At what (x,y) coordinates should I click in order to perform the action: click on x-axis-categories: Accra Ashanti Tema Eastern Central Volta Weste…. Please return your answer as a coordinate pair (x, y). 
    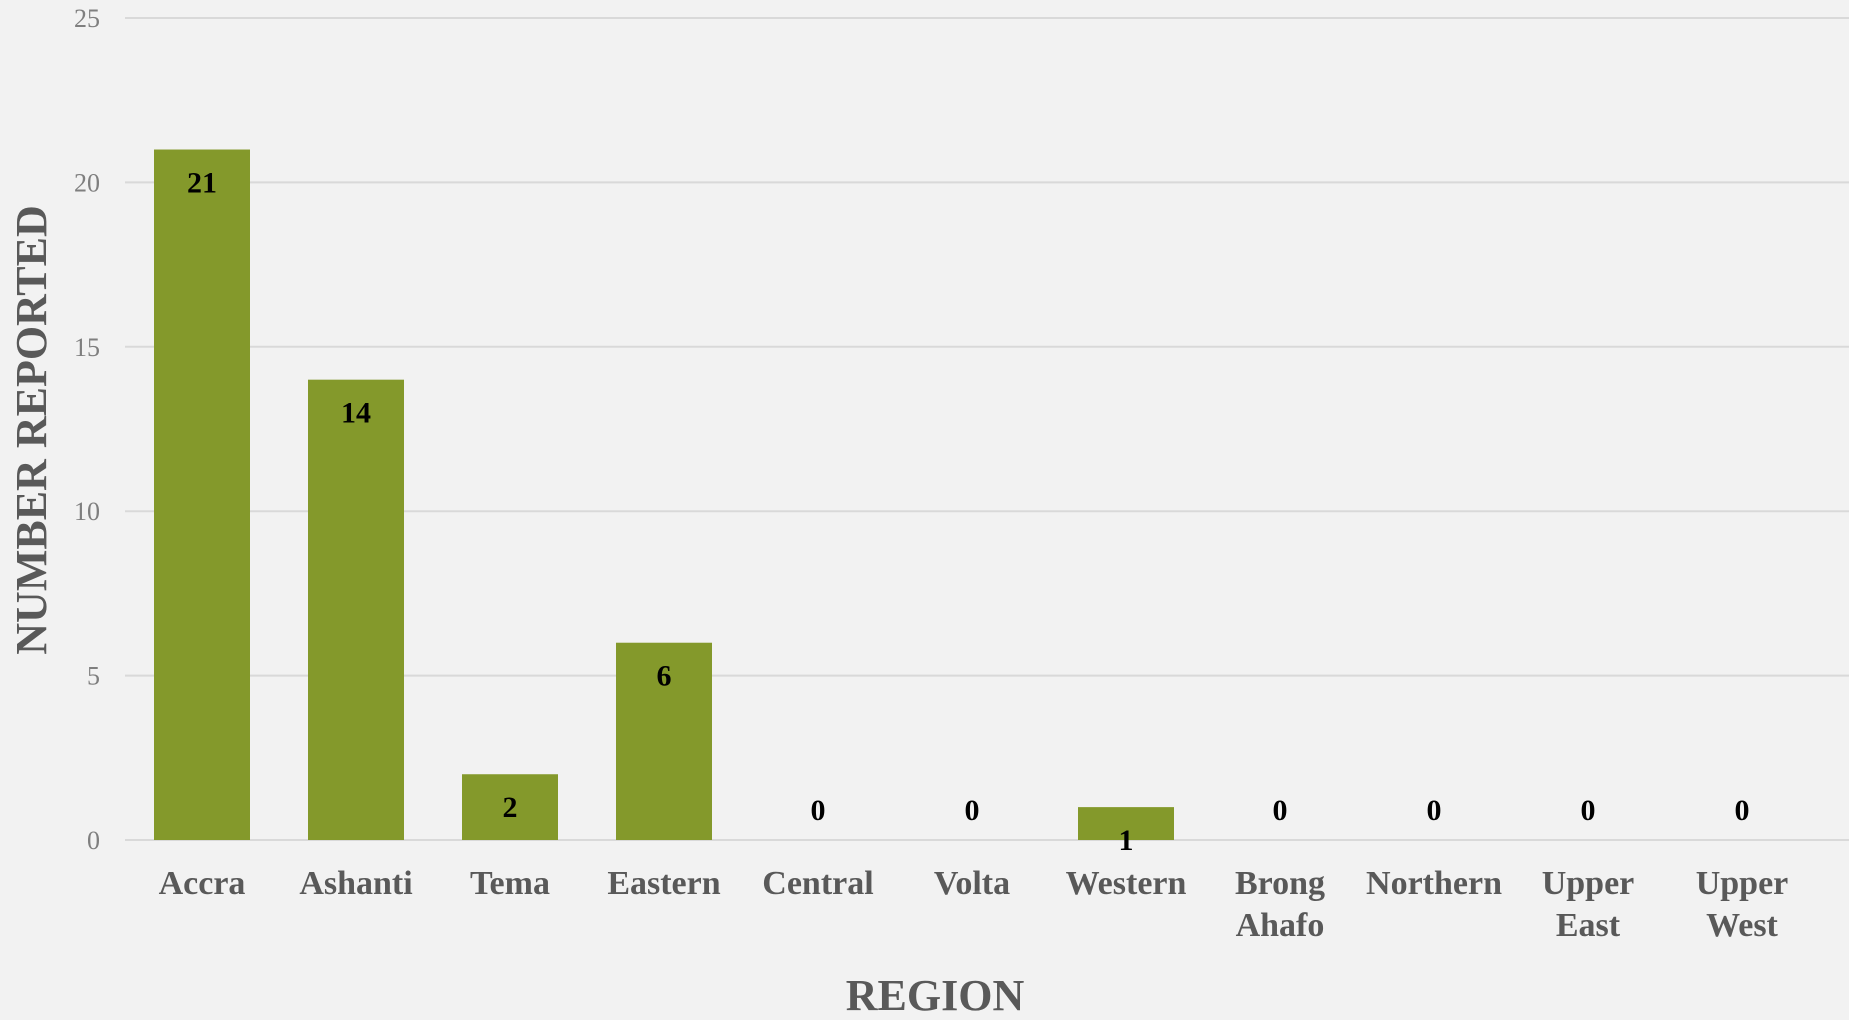
    Looking at the image, I should click on (974, 904).